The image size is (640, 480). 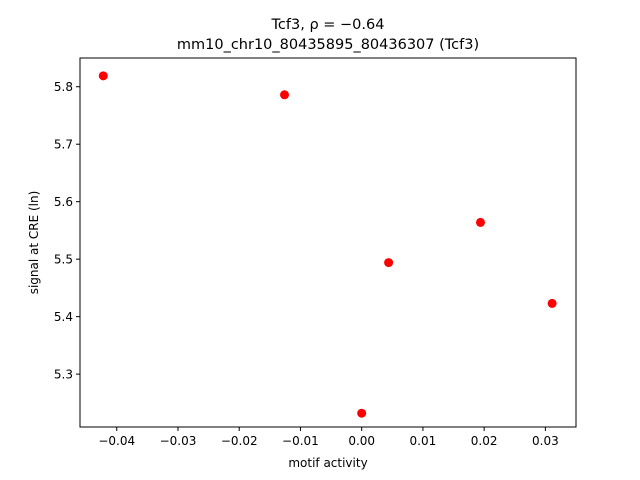 I want to click on y-tick-label: 5.6, so click(x=63, y=202).